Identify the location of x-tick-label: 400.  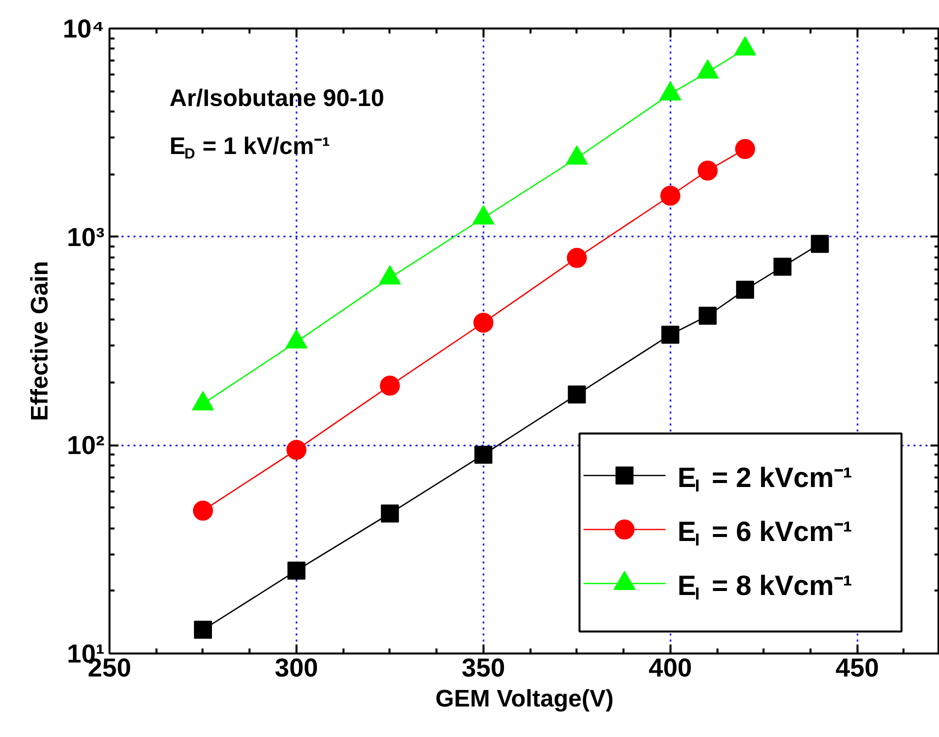
(670, 667).